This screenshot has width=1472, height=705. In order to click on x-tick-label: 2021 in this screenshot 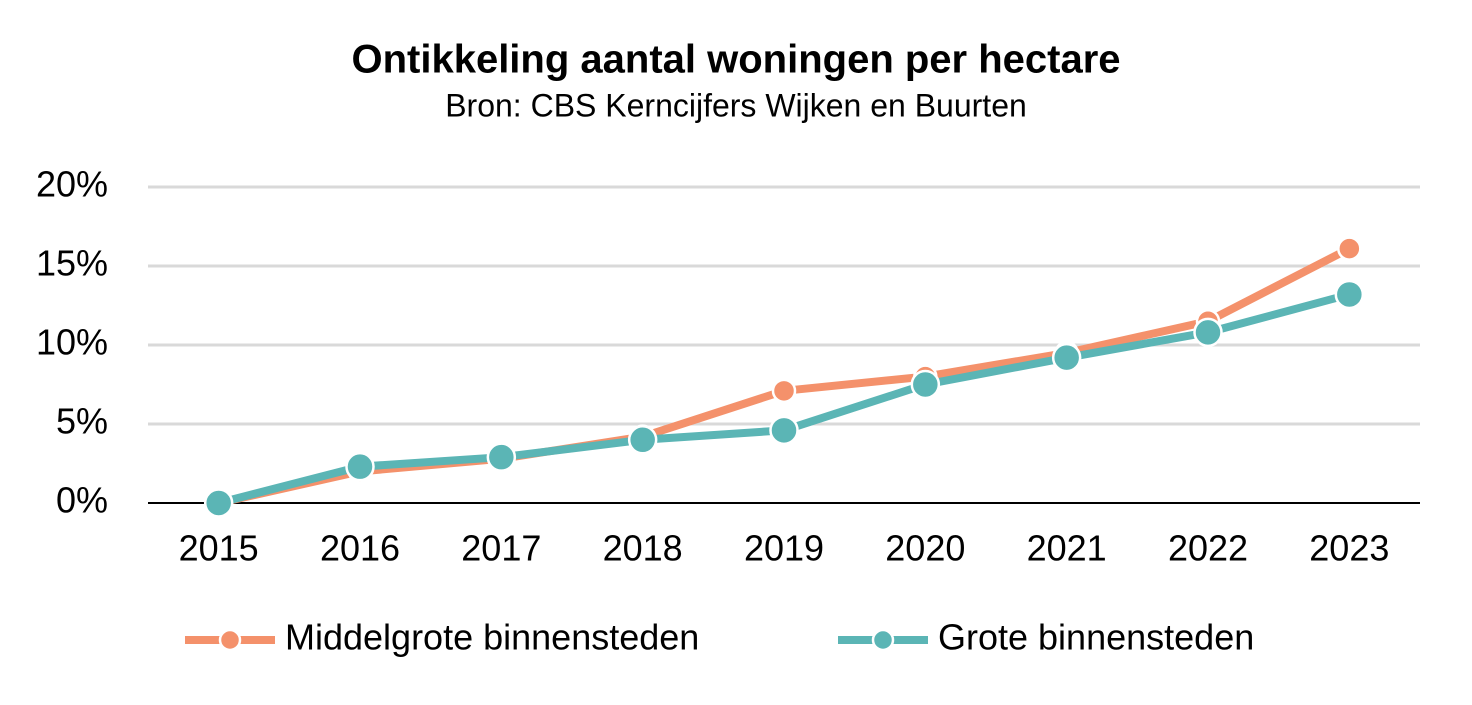, I will do `click(1067, 548)`.